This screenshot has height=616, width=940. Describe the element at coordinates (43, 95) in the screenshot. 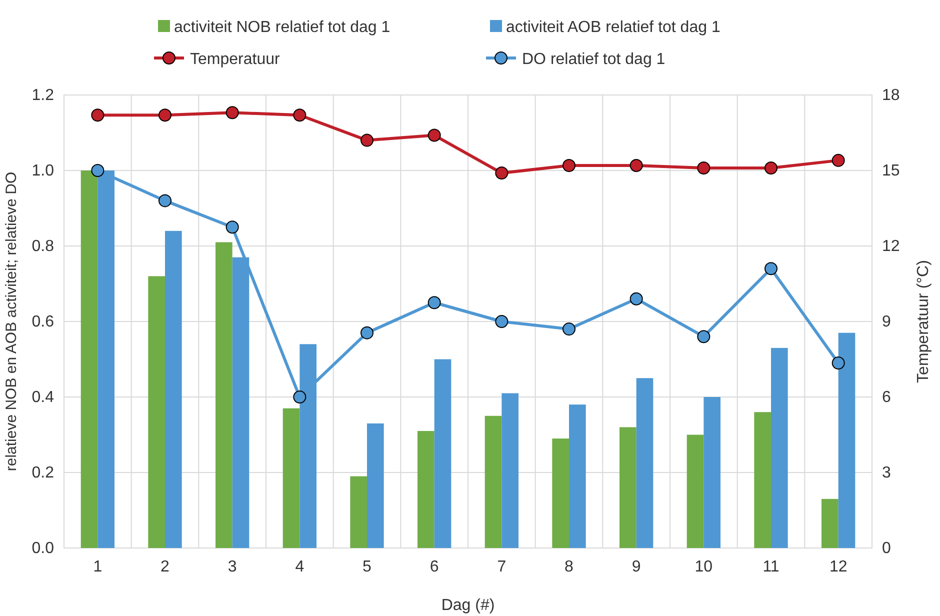

I see `y-tick-label: 1.2` at that location.